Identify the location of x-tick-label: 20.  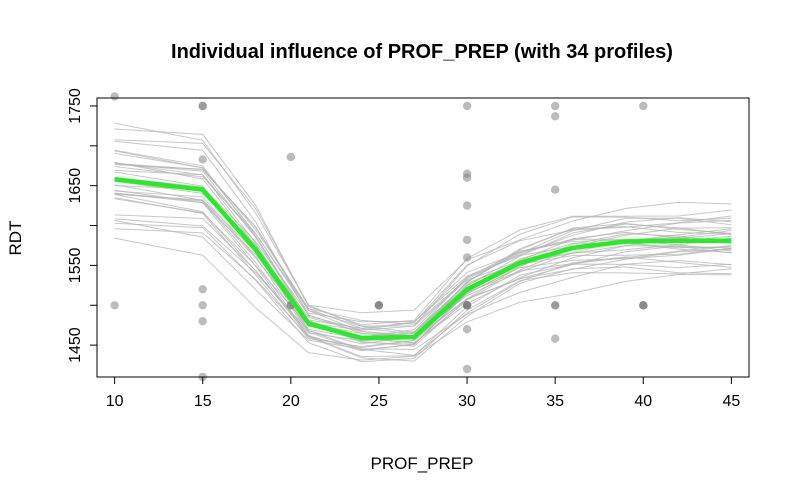
(291, 401).